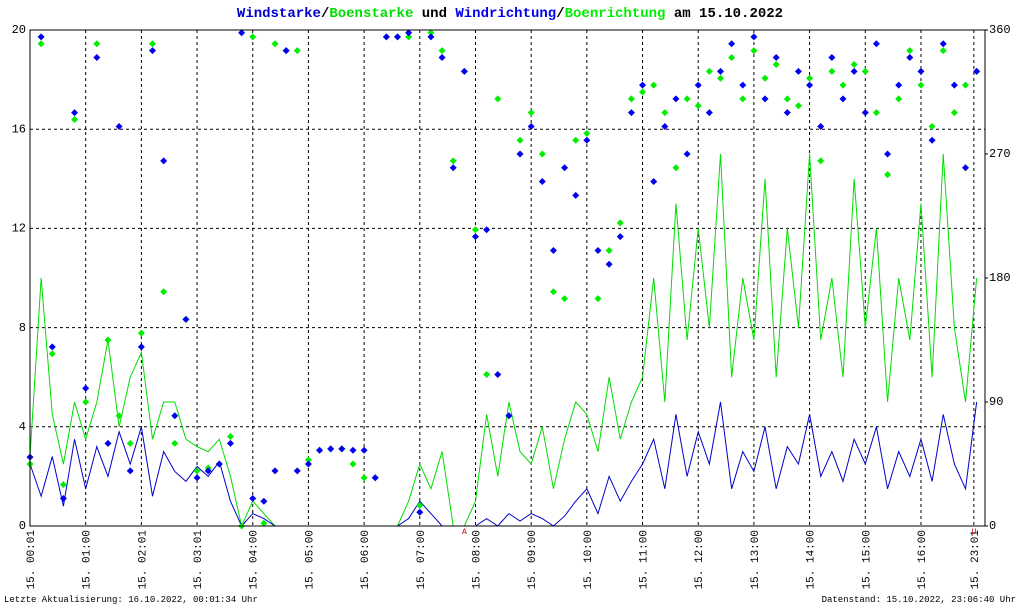 The height and width of the screenshot is (606, 1020). What do you see at coordinates (88, 559) in the screenshot?
I see `x-tick-label: 15. 01:00` at bounding box center [88, 559].